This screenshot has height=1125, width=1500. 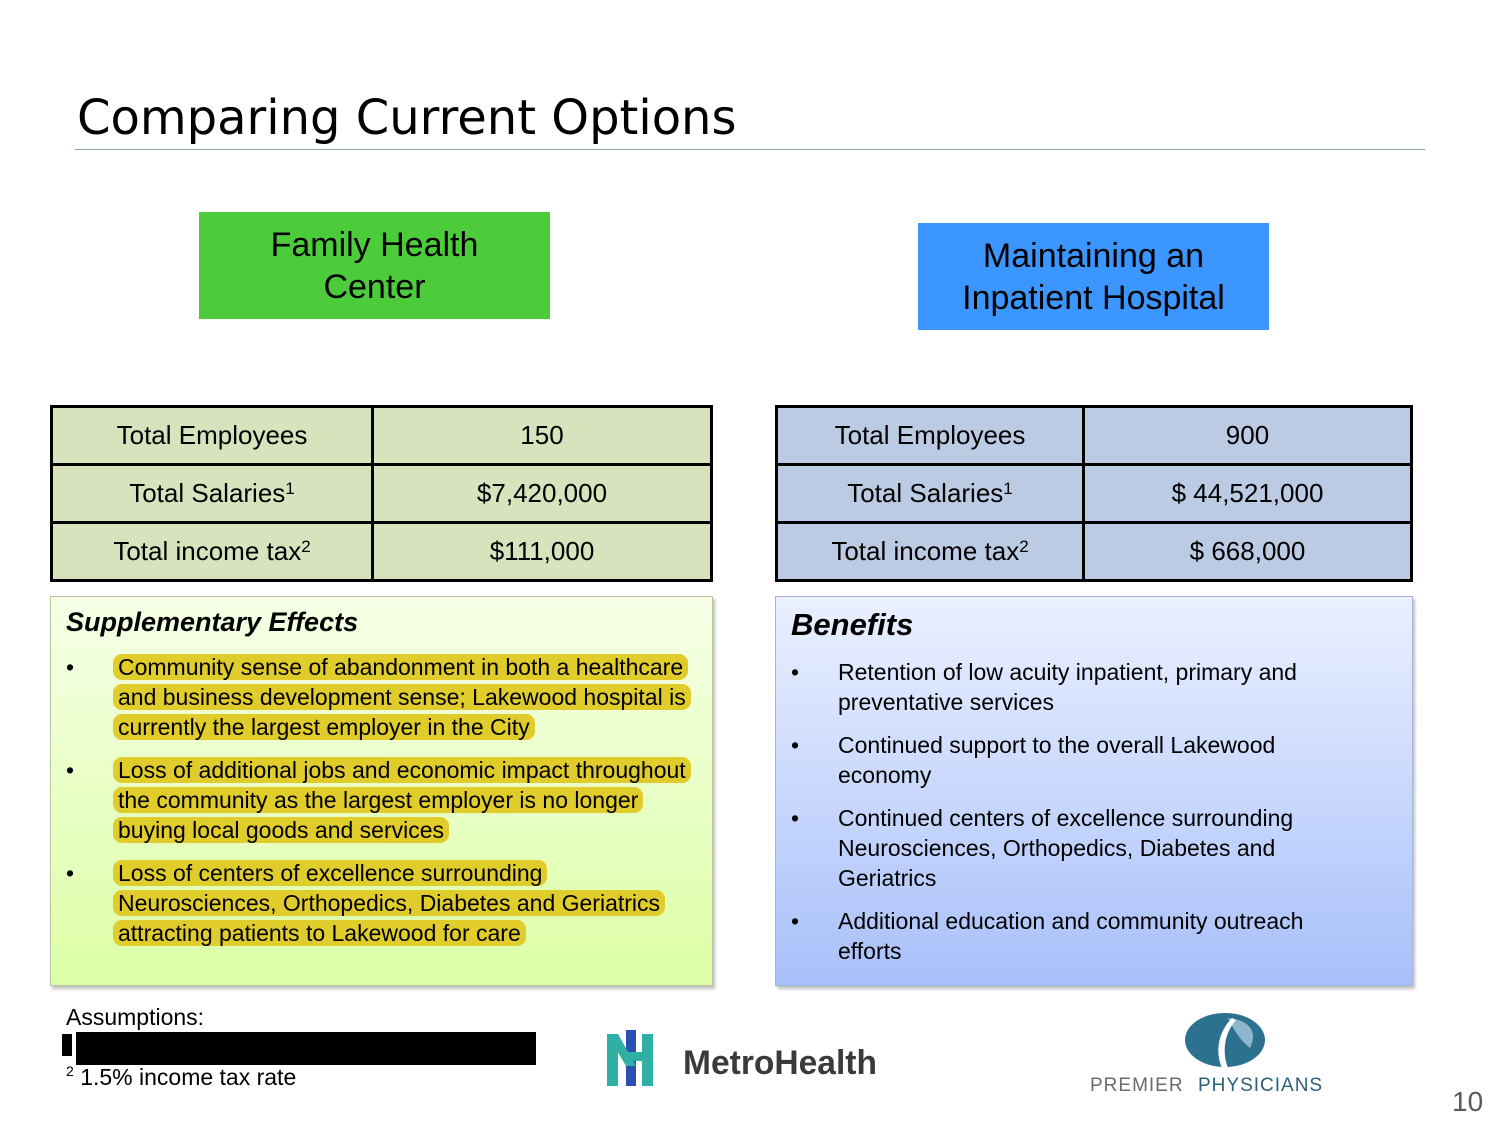 I want to click on metrohealth-logo: MetroHealth, so click(x=744, y=1062).